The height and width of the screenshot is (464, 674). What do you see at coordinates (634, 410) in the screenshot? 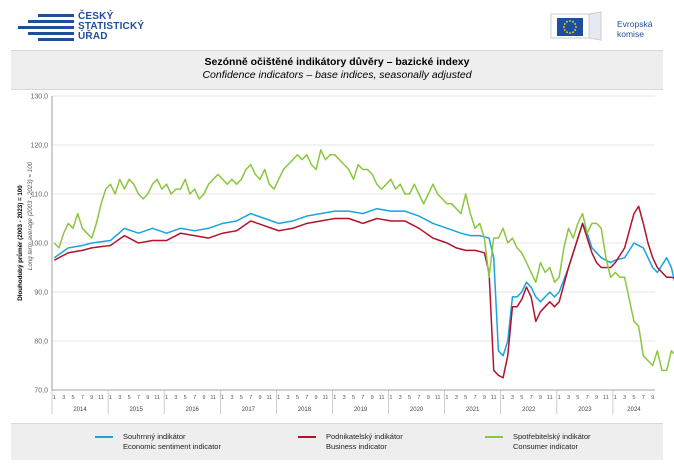
I see `x-year-label: 2024` at bounding box center [634, 410].